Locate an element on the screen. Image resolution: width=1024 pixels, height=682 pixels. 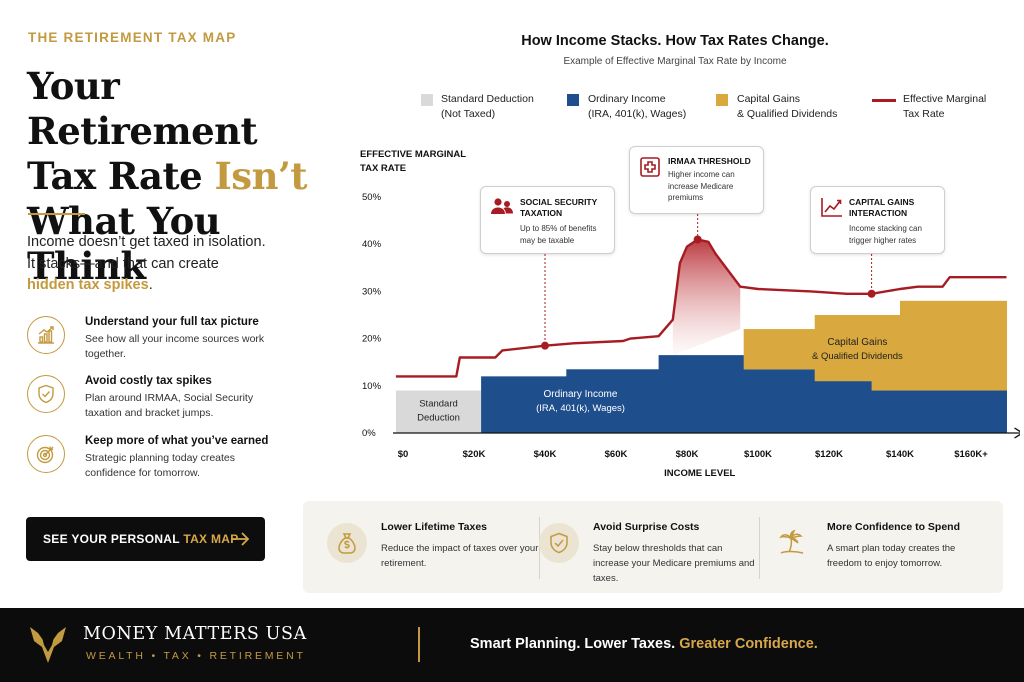
x-tick-label: $20K is located at coordinates (474, 454).